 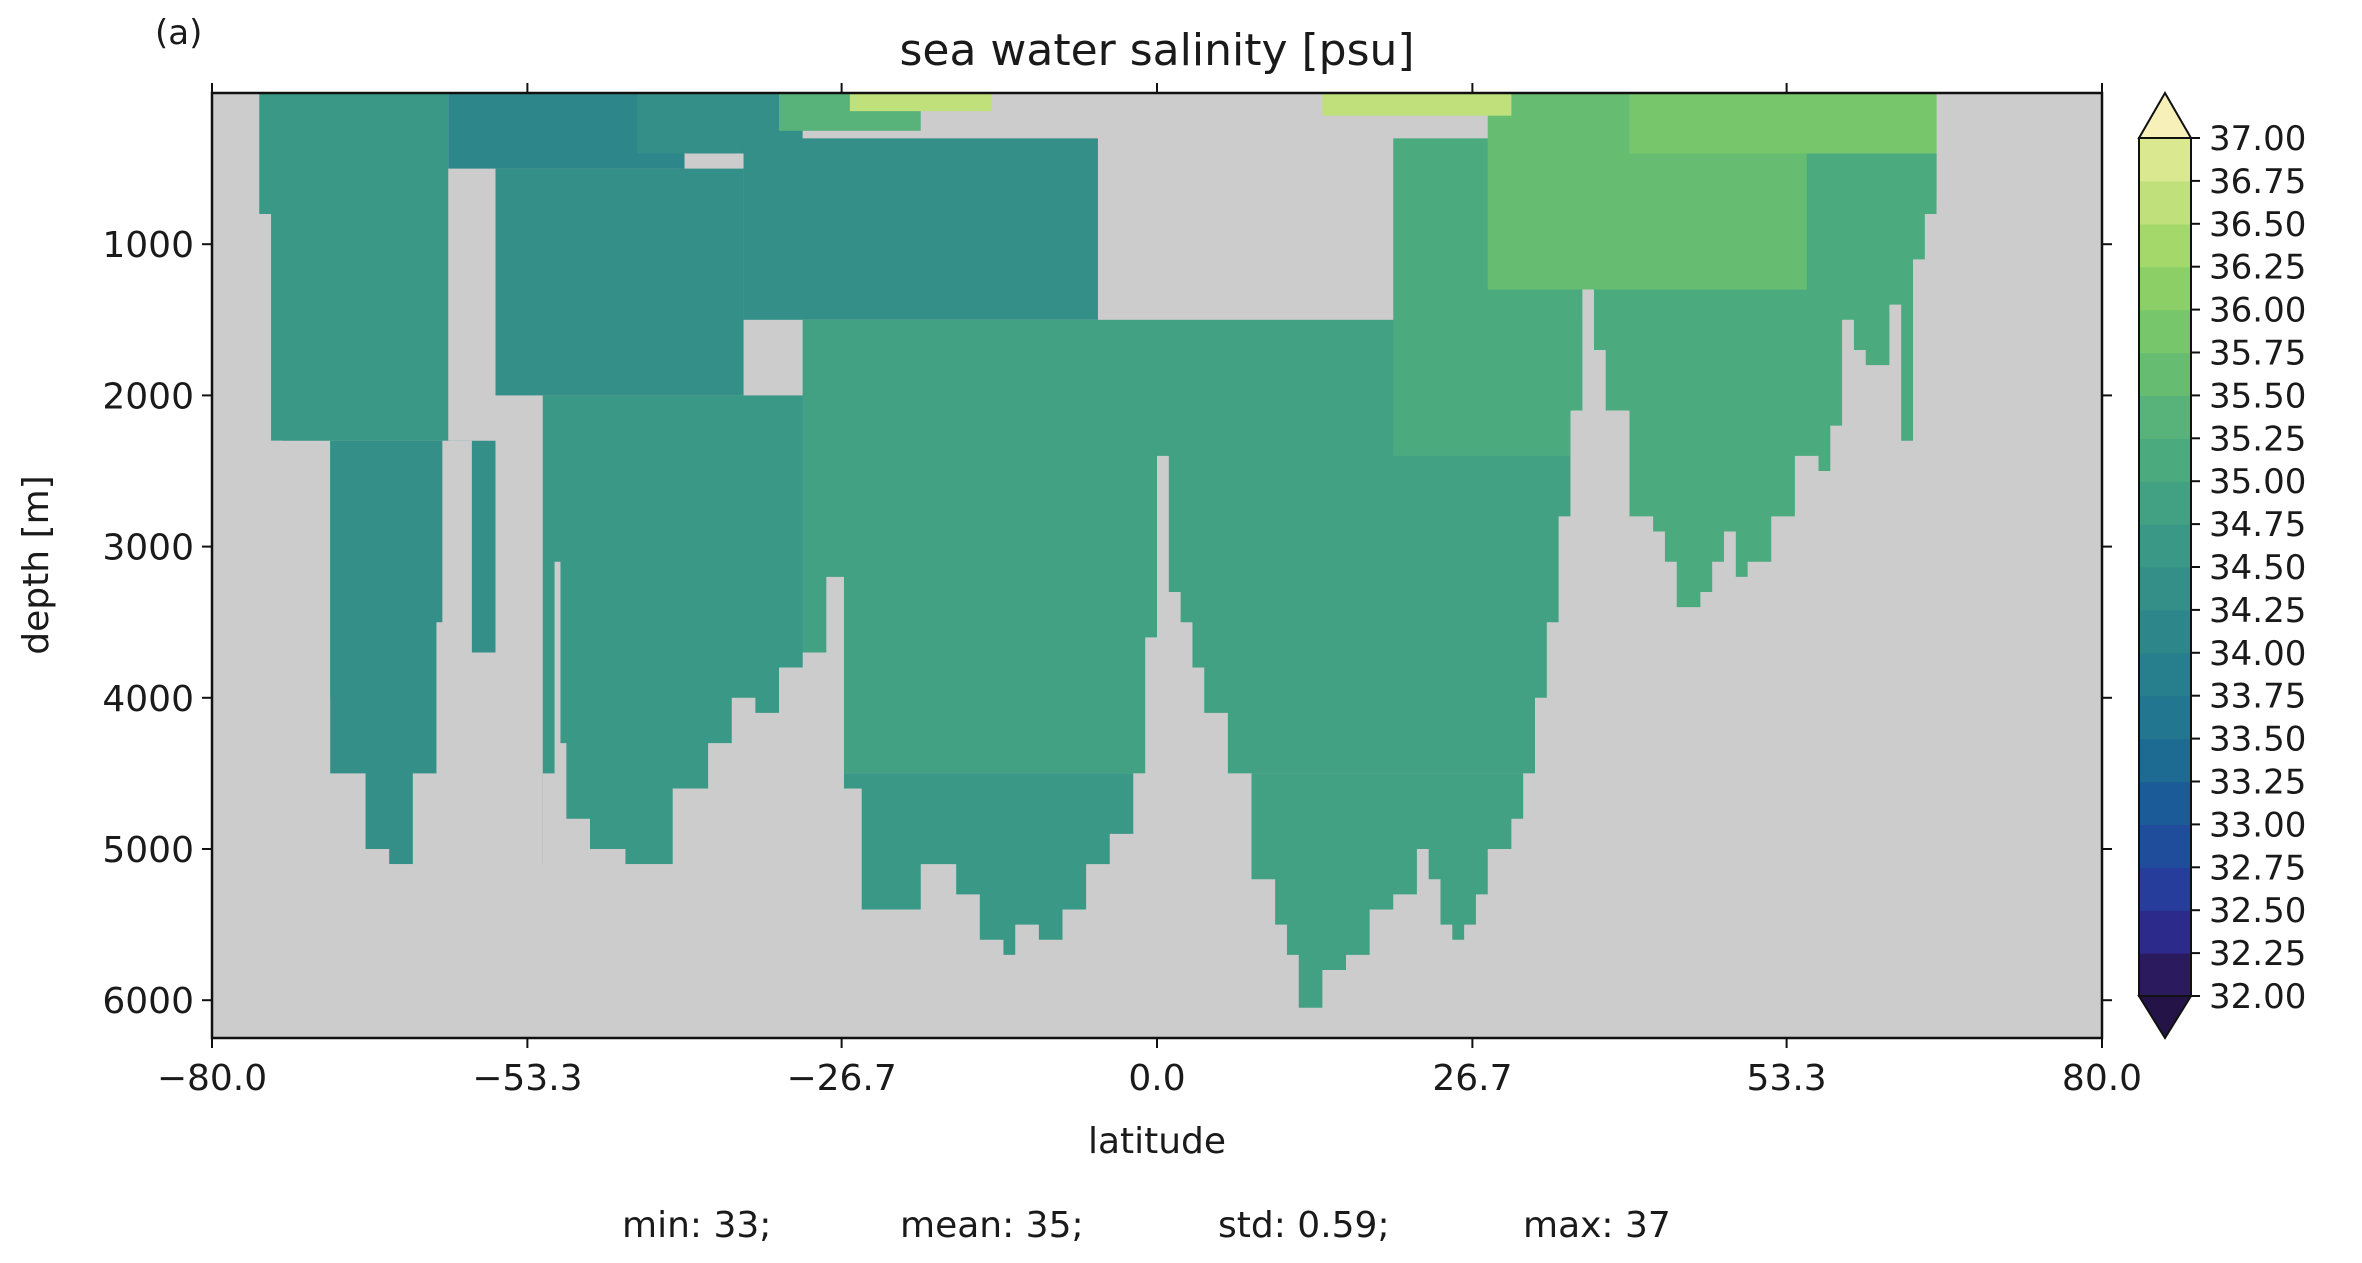 I want to click on colorbar-tick-label: 33.75, so click(x=2257, y=697).